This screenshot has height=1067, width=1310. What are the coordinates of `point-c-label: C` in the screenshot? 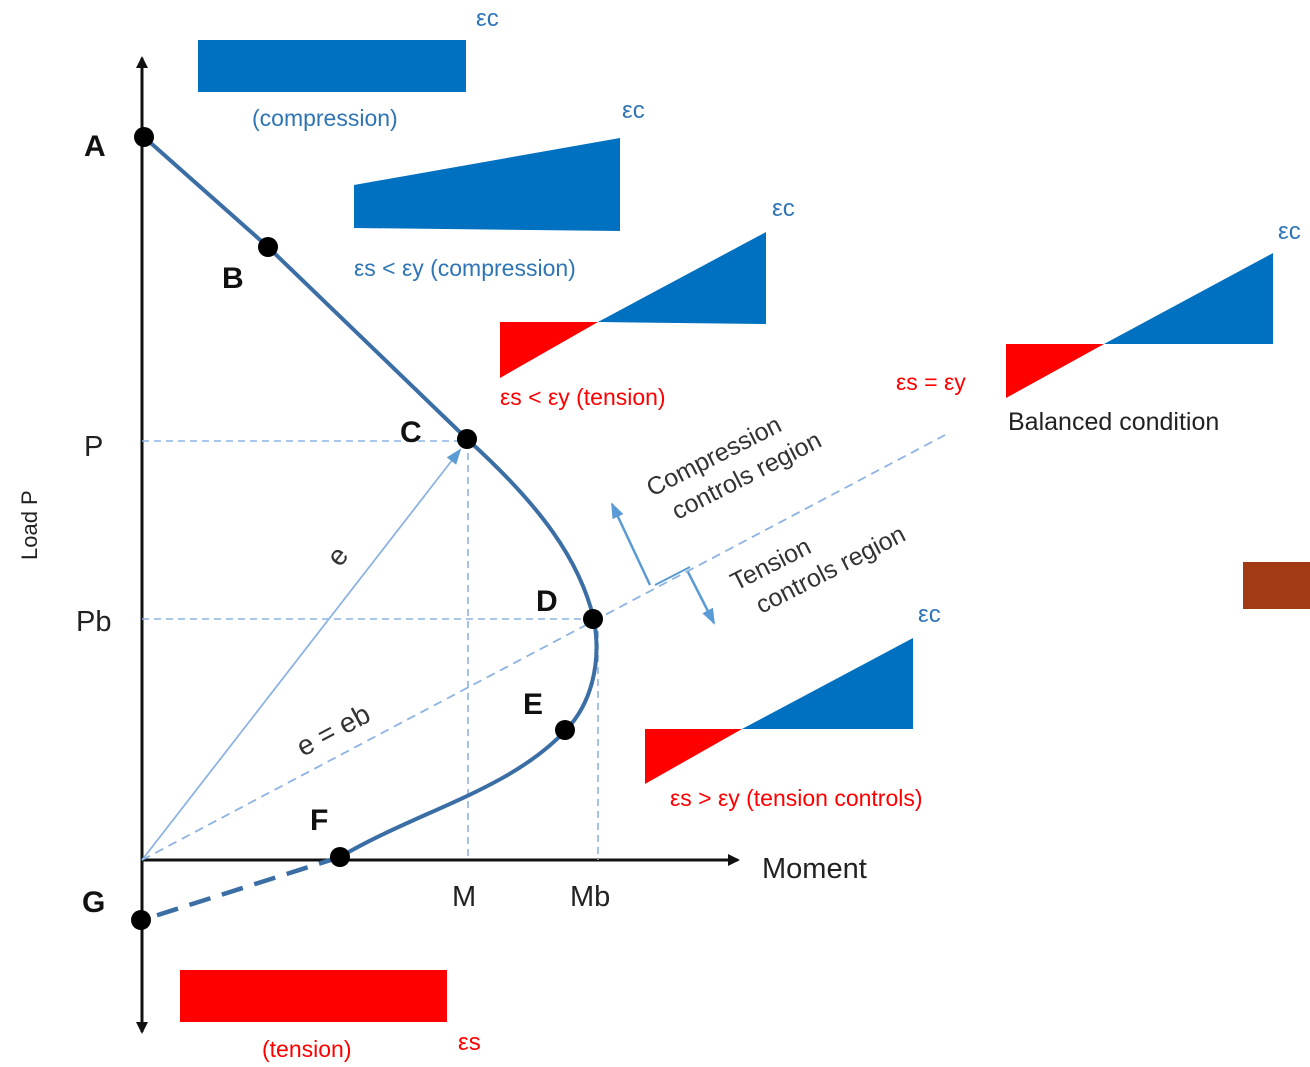 It's located at (411, 432).